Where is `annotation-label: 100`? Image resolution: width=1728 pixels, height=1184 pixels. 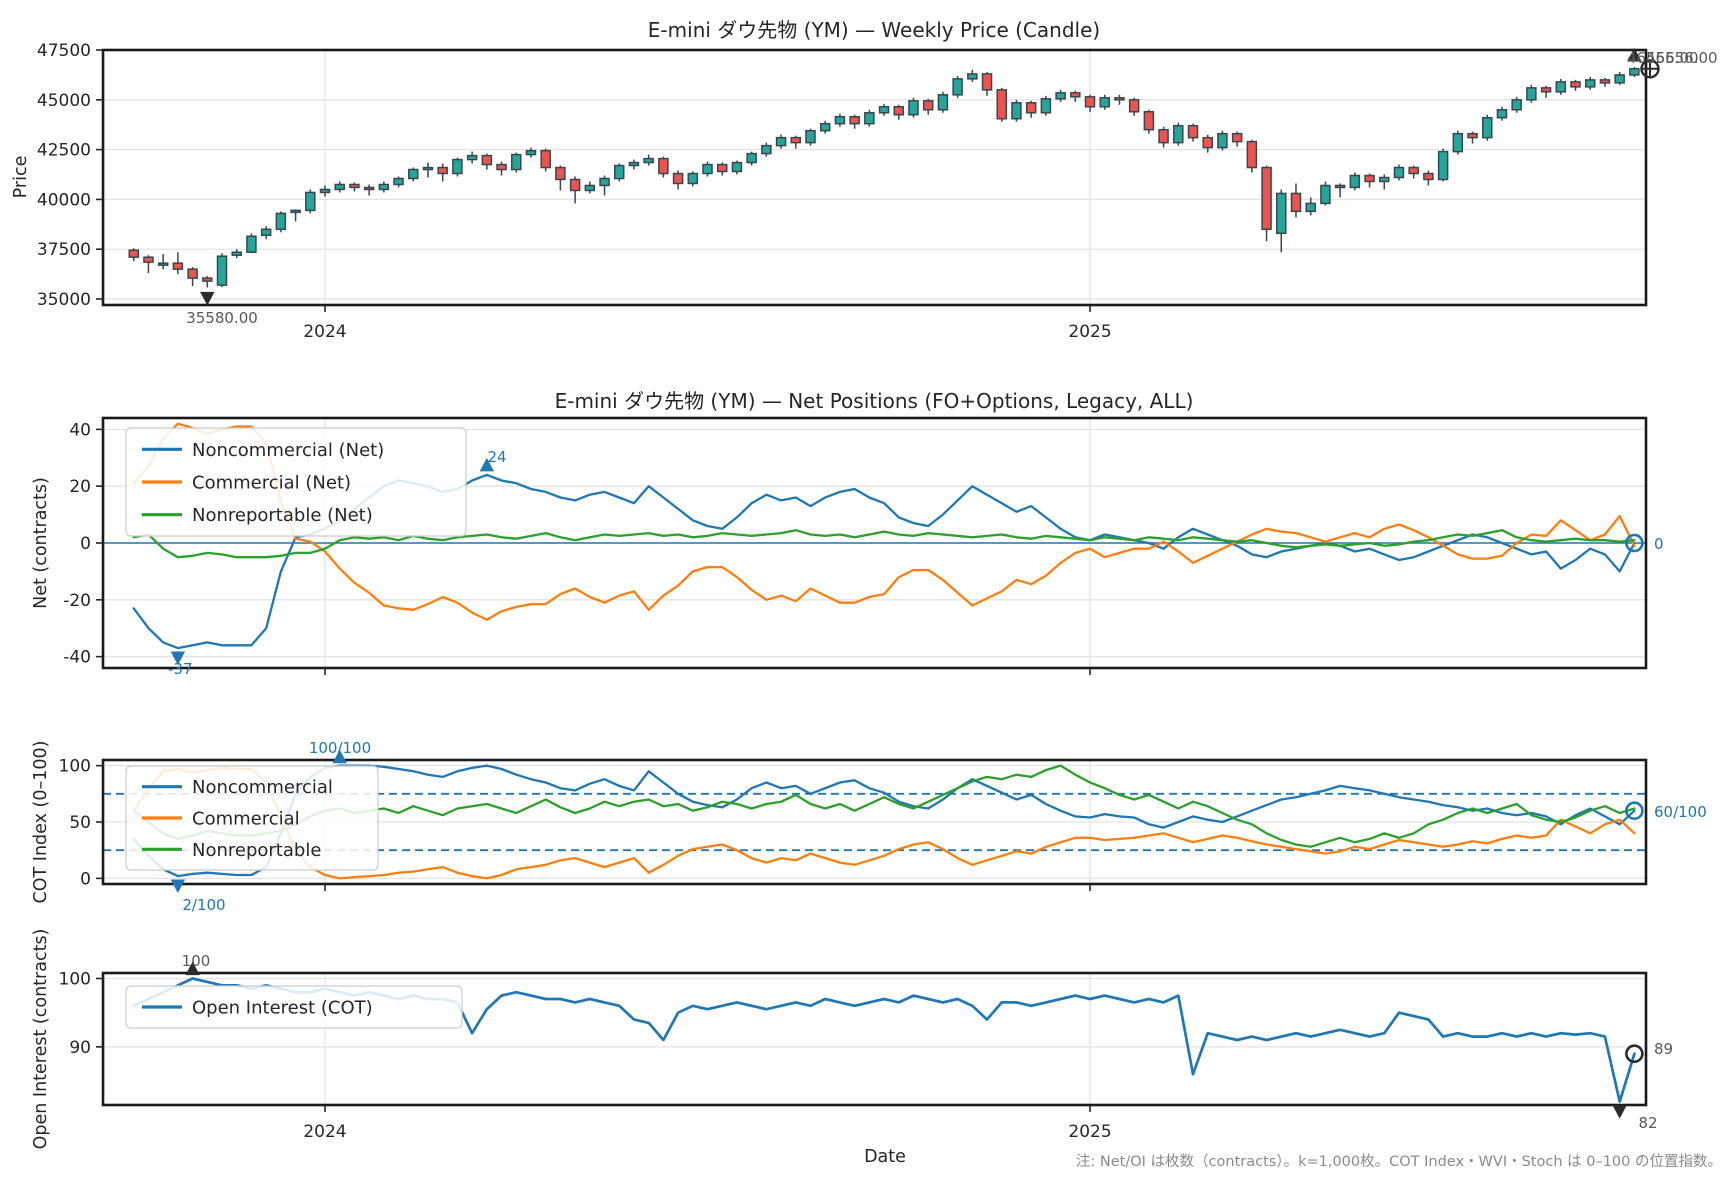
annotation-label: 100 is located at coordinates (196, 961).